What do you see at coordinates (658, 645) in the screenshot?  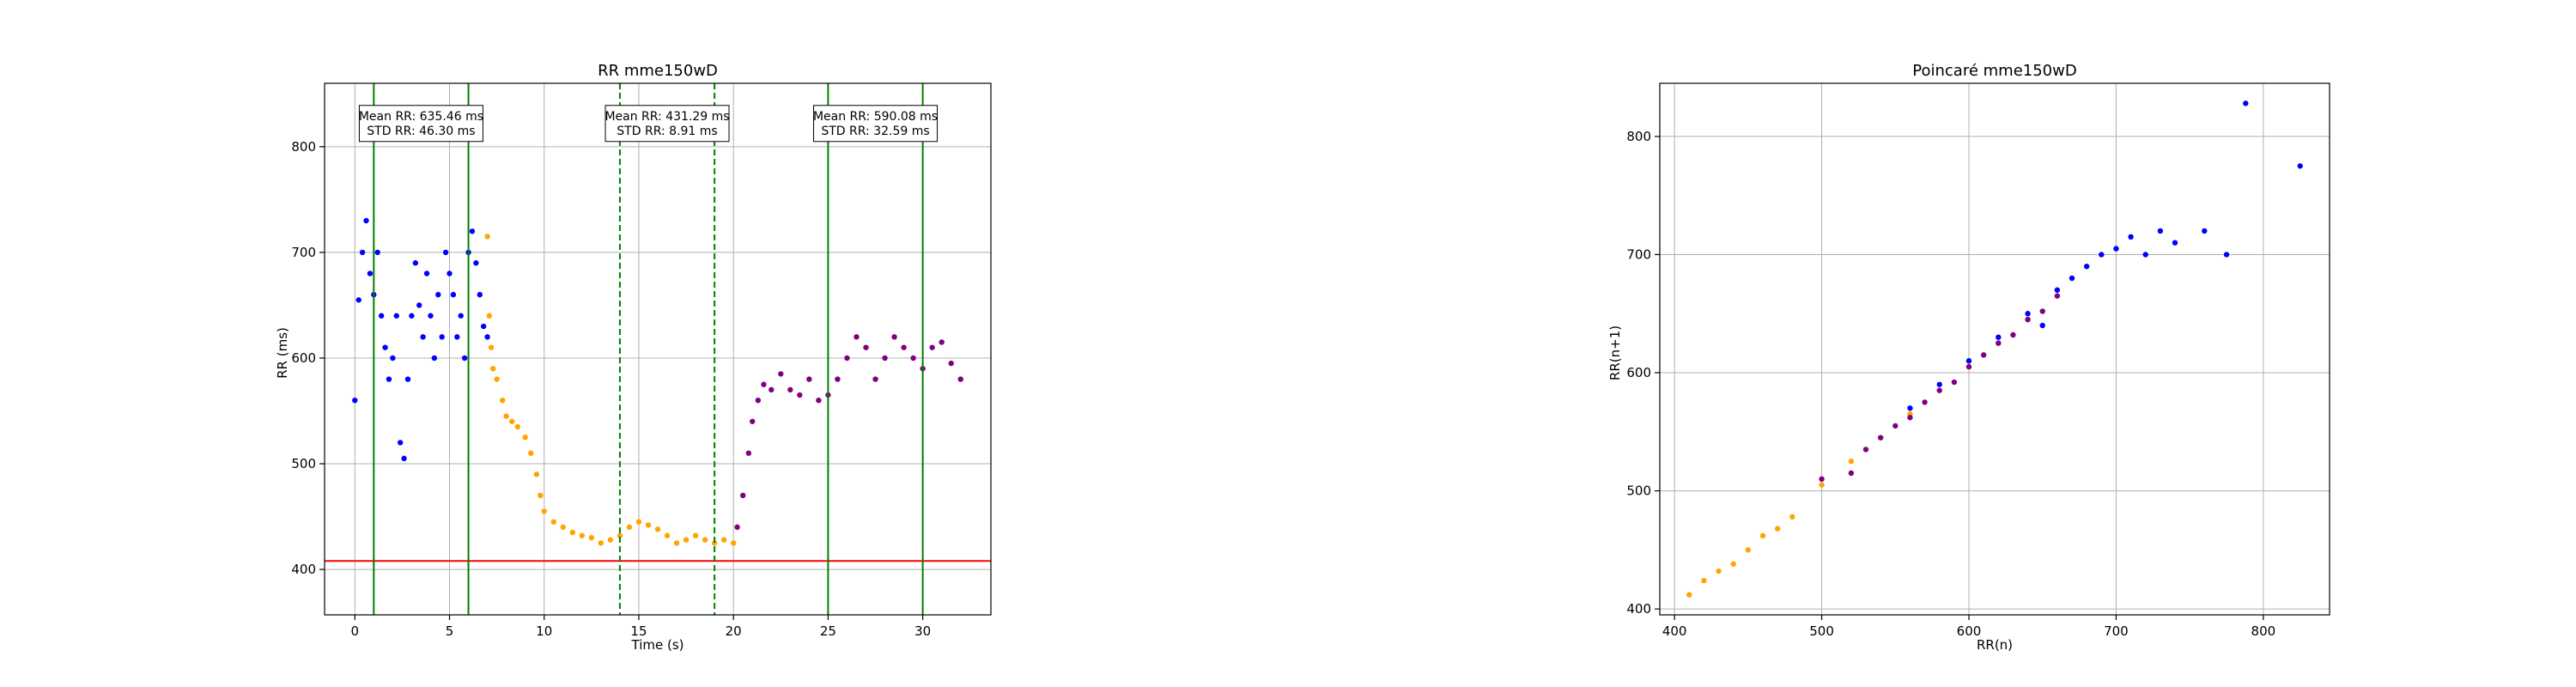 I see `rr-x-axis-label: Time (s)` at bounding box center [658, 645].